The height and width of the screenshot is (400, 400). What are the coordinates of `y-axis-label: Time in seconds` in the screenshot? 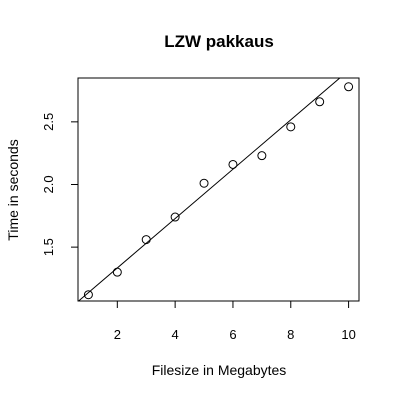 It's located at (13, 189).